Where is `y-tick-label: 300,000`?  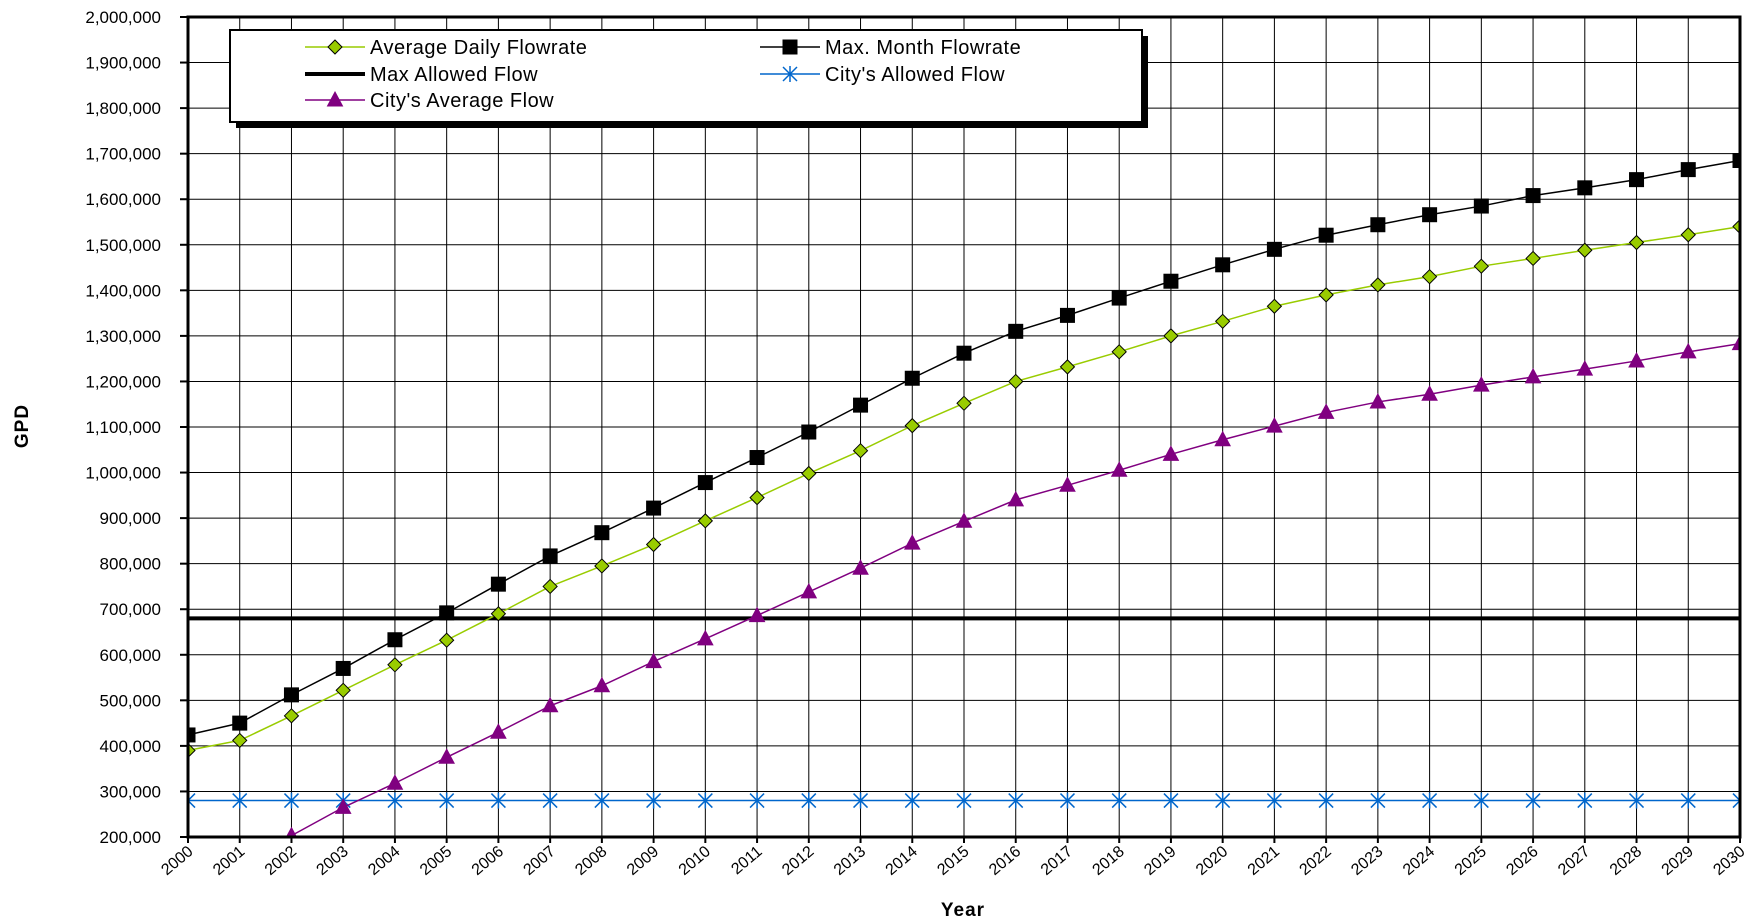
y-tick-label: 300,000 is located at coordinates (130, 791).